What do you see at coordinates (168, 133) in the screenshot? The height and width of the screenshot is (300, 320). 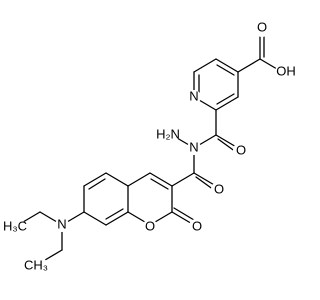 I see `atom-label: H₂N` at bounding box center [168, 133].